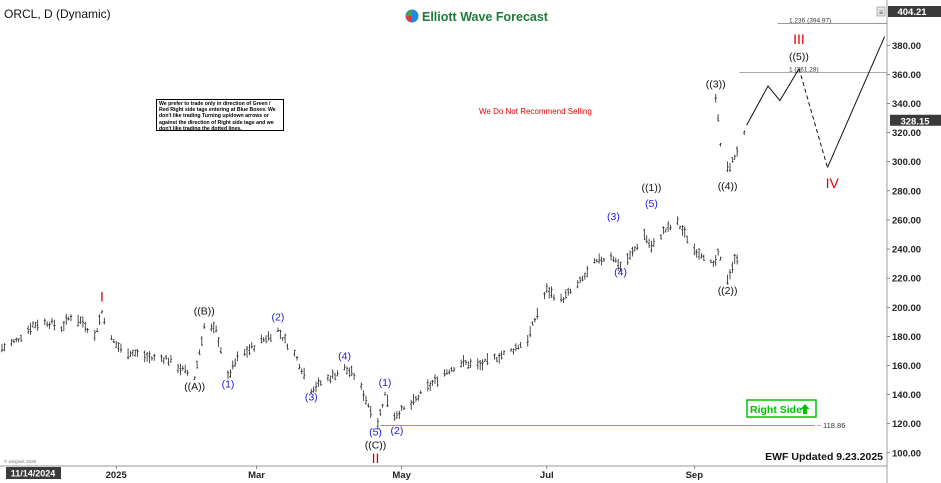 The image size is (941, 483). What do you see at coordinates (906, 279) in the screenshot?
I see `price-tick-label: 220.00` at bounding box center [906, 279].